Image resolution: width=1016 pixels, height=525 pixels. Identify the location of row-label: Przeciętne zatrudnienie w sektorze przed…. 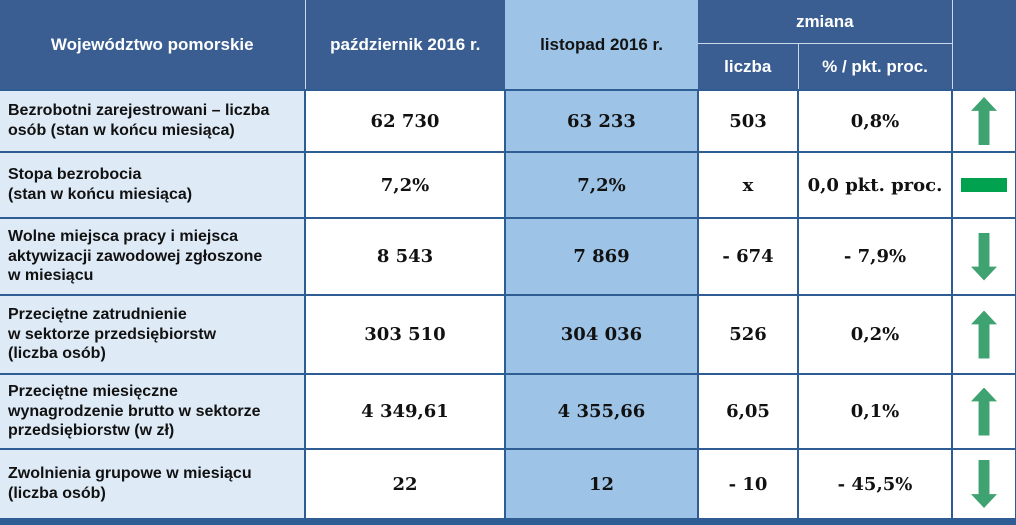
(153, 334).